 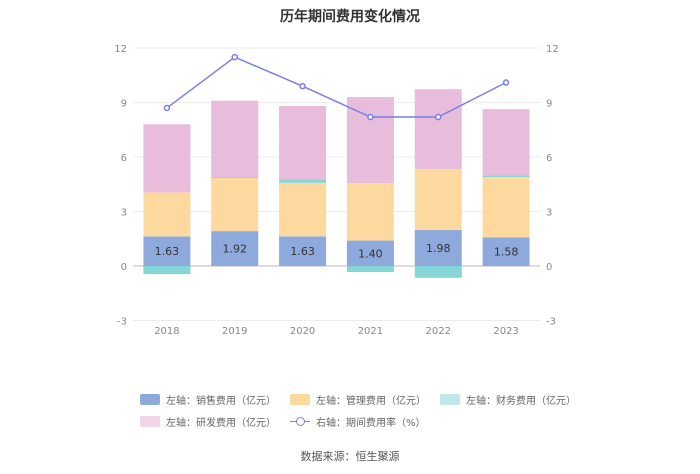 I want to click on legend-item-sales: 左轴：销售费用（亿元）, so click(x=208, y=399).